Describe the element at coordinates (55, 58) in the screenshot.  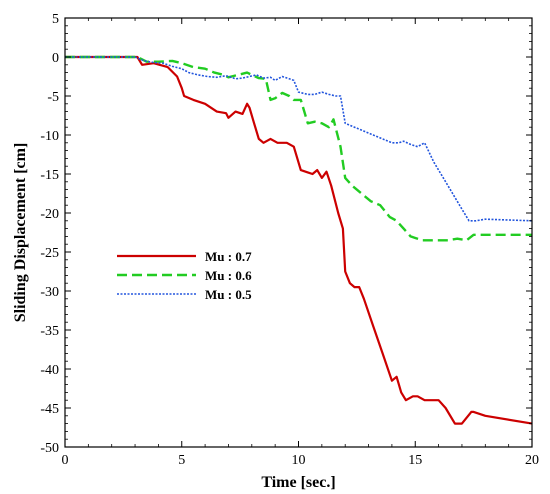
I see `y-tick-label: 0` at that location.